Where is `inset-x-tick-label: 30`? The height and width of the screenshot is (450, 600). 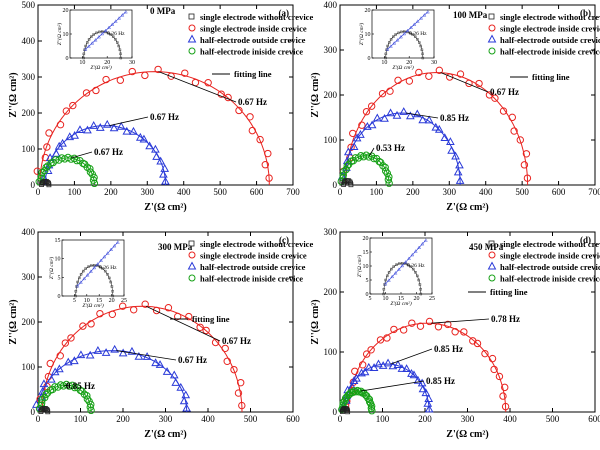
inset-x-tick-label: 30 is located at coordinates (132, 63).